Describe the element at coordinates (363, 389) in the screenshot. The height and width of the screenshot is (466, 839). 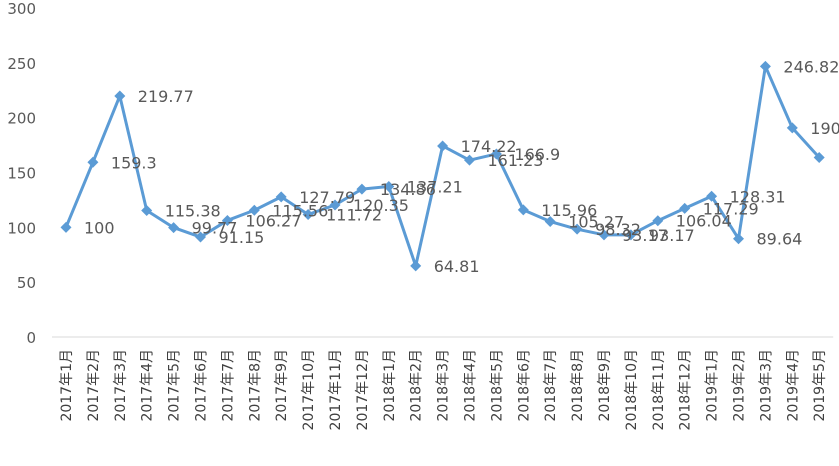
I see `x-tick-label: 2017年12月` at that location.